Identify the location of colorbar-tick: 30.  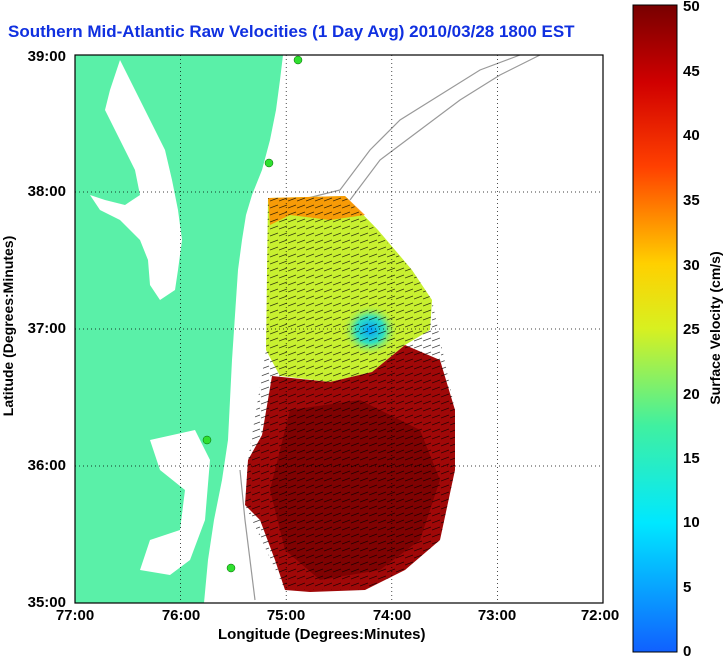
(691, 265).